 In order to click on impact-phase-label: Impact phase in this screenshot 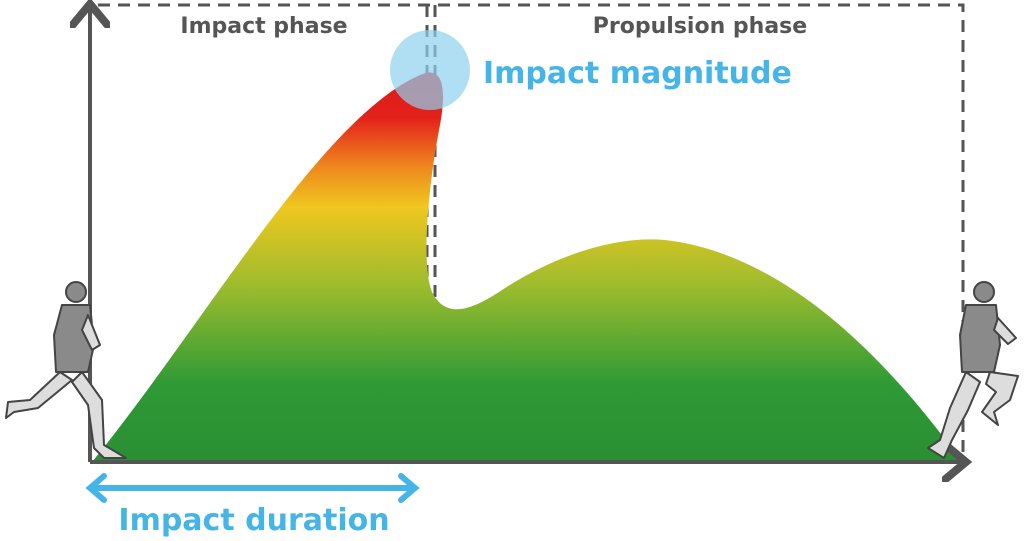, I will do `click(263, 26)`.